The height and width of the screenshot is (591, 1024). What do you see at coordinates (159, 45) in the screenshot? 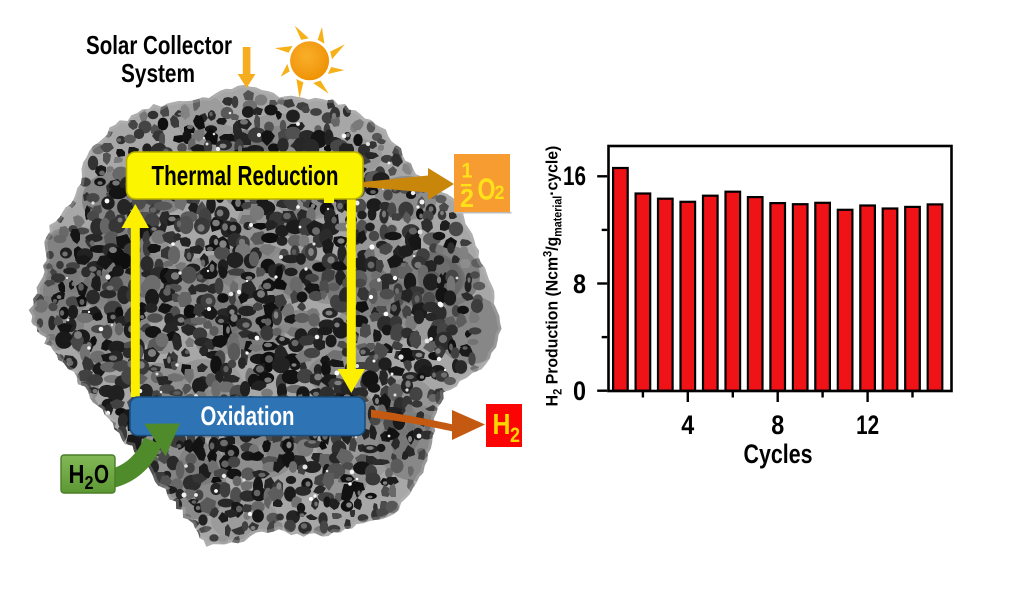
I see `svg-text: Solar Collector` at bounding box center [159, 45].